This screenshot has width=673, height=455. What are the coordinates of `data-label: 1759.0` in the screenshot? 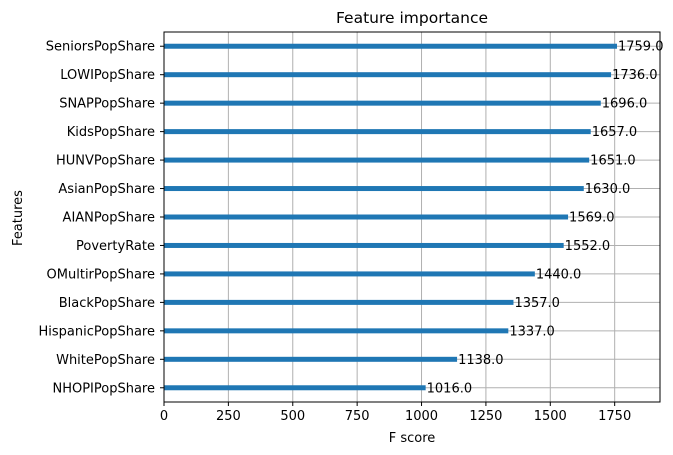 It's located at (641, 47).